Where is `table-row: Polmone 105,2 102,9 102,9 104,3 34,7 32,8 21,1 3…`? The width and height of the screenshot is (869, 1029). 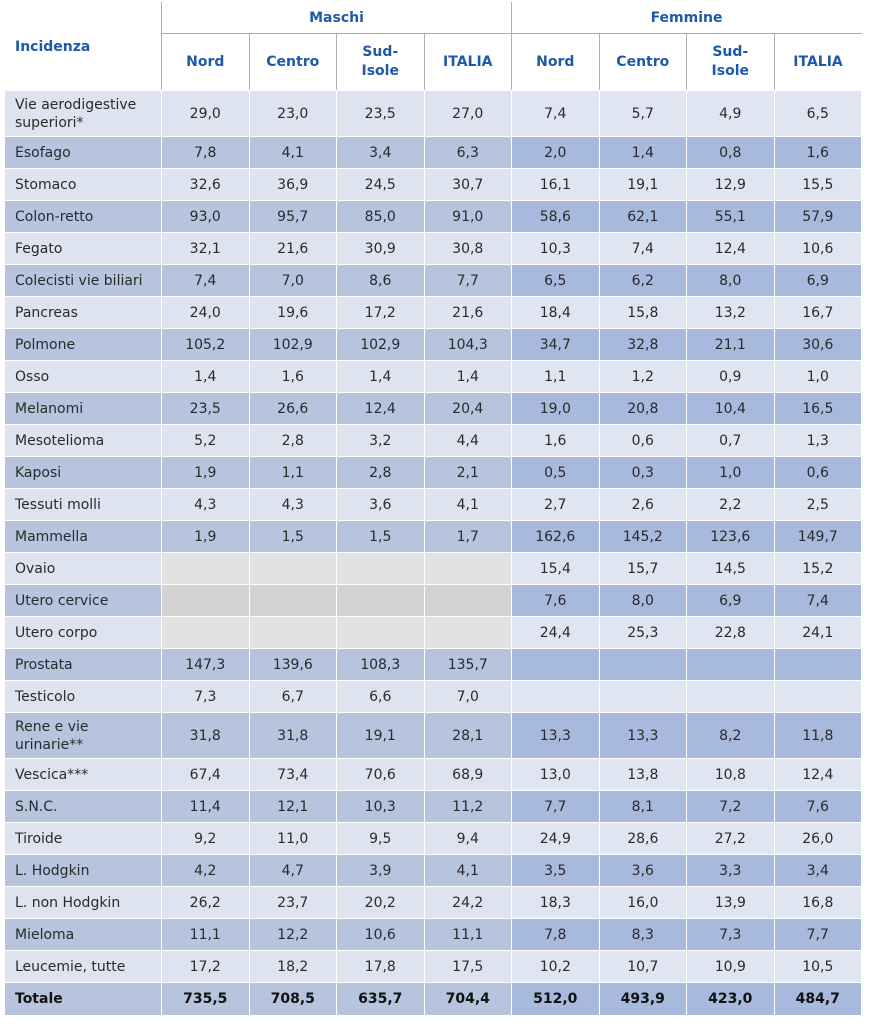
table-row: Polmone 105,2 102,9 102,9 104,3 34,7 32,8 21,1 3… is located at coordinates (433, 344).